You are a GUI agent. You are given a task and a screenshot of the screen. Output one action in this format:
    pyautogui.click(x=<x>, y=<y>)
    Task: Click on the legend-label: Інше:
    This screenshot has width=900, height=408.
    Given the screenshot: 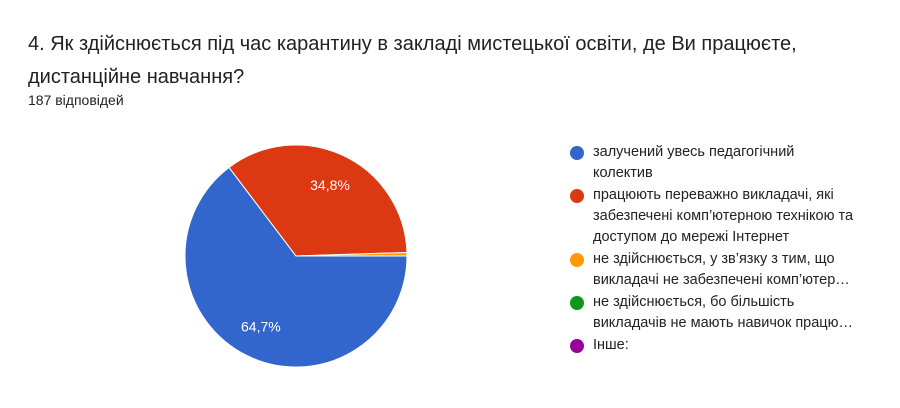 What is the action you would take?
    pyautogui.click(x=611, y=345)
    